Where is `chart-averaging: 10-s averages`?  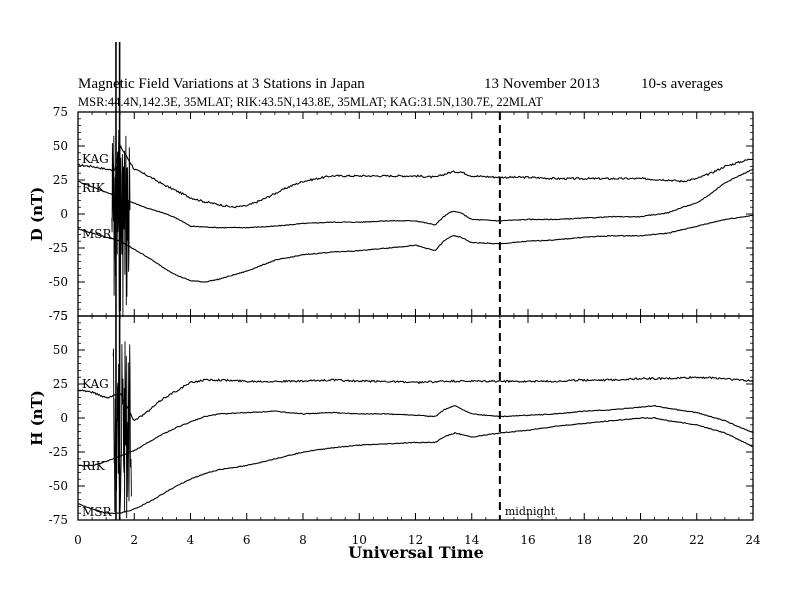
chart-averaging: 10-s averages is located at coordinates (682, 84).